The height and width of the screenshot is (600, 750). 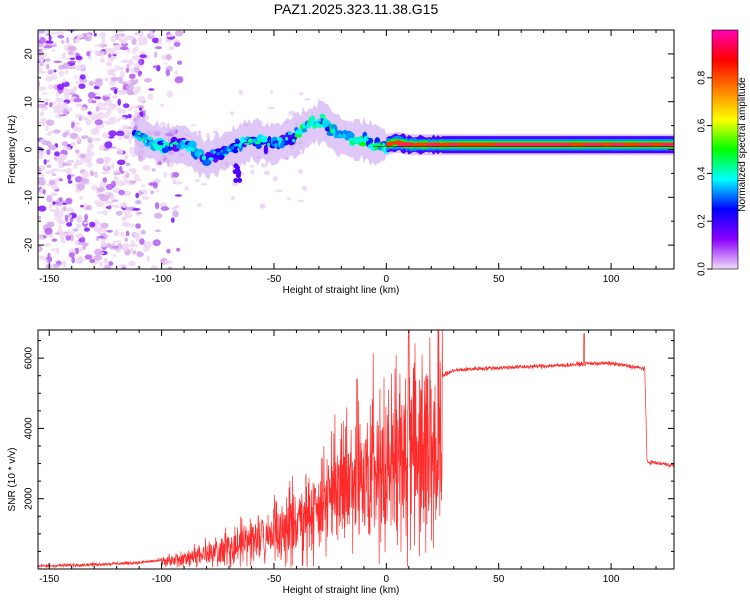 I want to click on x-tick-label: -50, so click(x=274, y=279).